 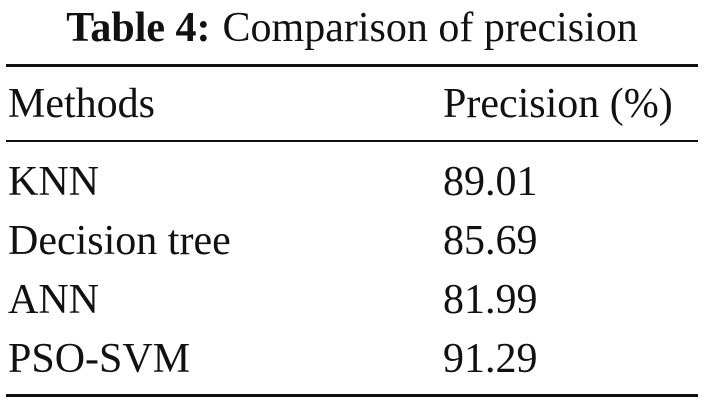 I want to click on table-cell: KNN, so click(x=53, y=182).